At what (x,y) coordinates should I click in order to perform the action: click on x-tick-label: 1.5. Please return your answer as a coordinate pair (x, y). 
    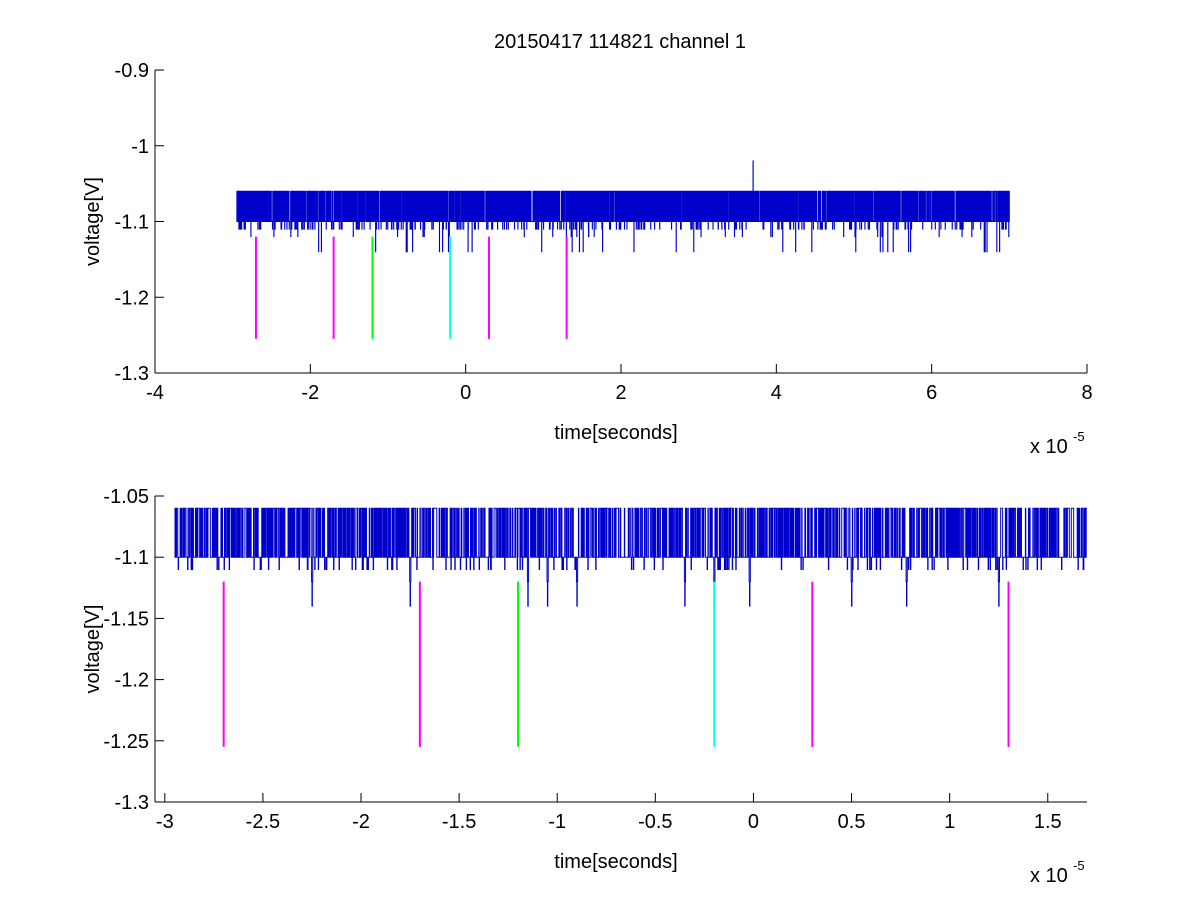
    Looking at the image, I should click on (1048, 822).